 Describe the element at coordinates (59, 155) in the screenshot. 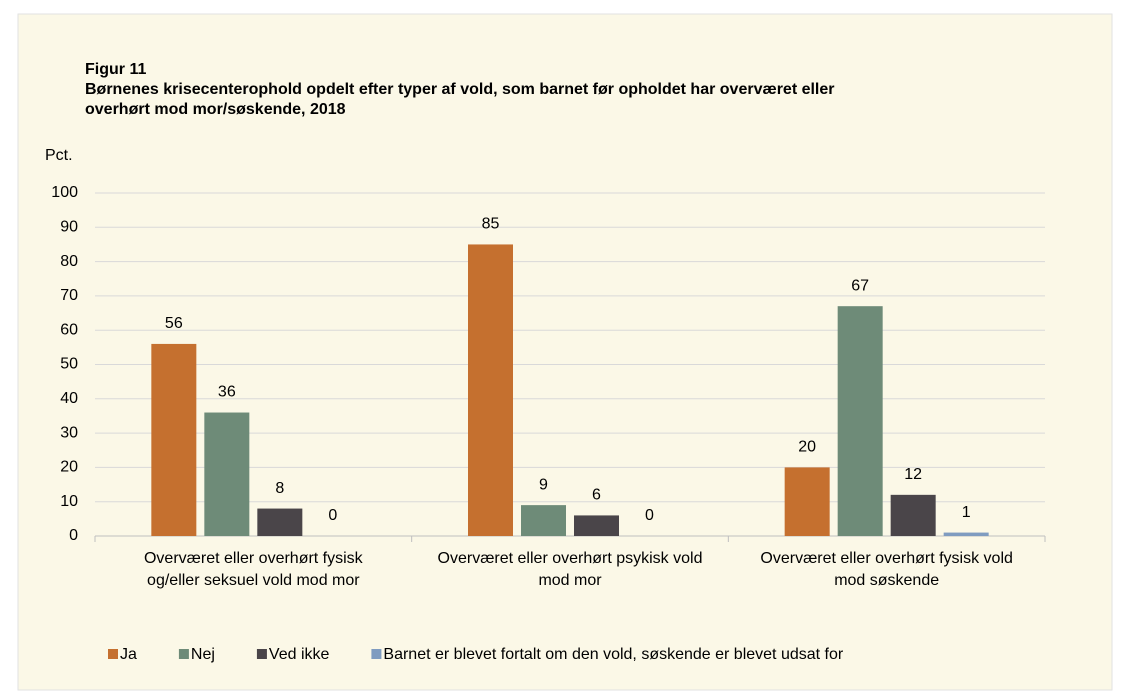

I see `y-axis-label: Pct.` at that location.